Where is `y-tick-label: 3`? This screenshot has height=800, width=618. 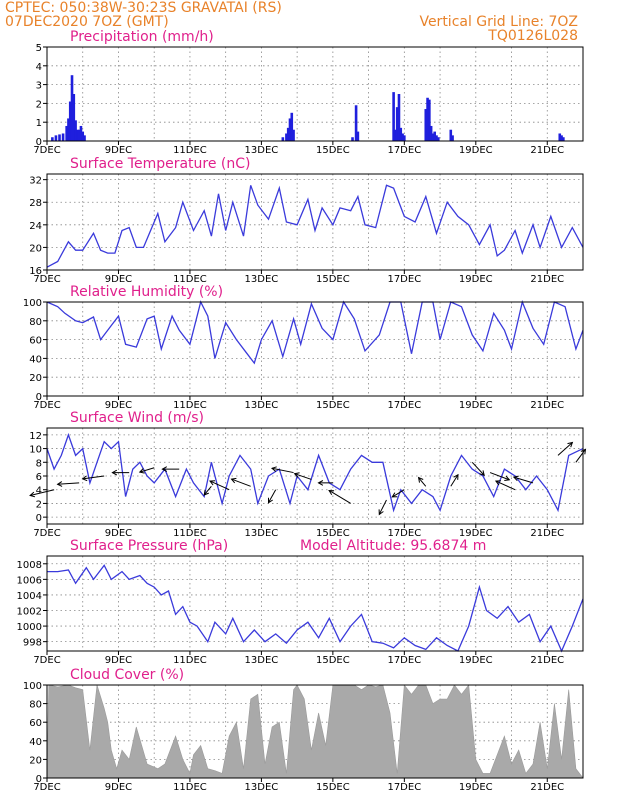
y-tick-label: 3 is located at coordinates (39, 86).